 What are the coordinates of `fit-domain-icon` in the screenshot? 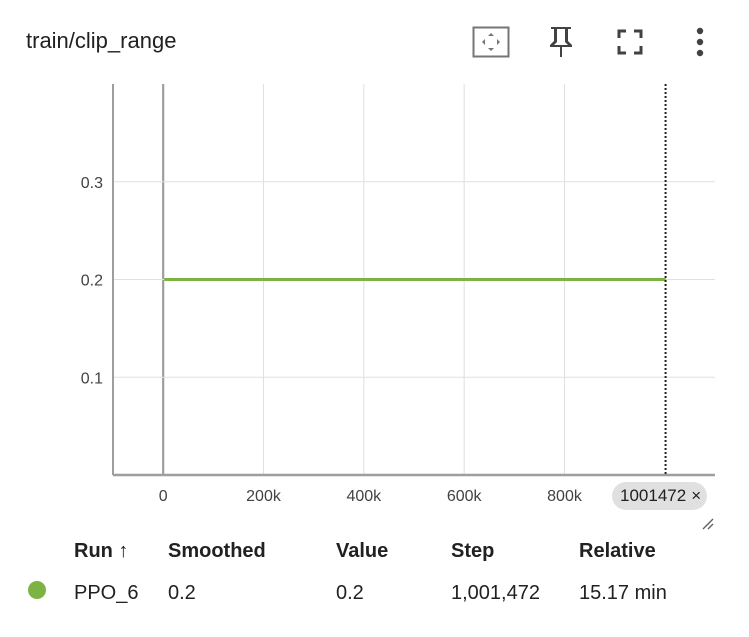 It's located at (491, 42).